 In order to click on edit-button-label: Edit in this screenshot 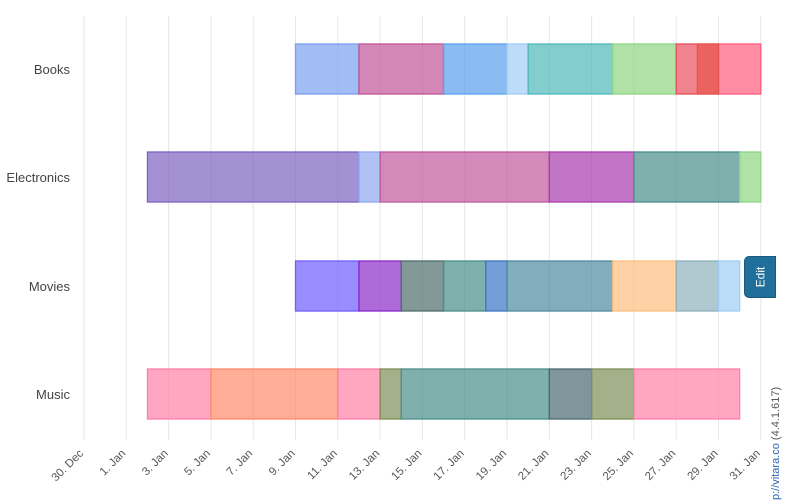, I will do `click(760, 277)`.